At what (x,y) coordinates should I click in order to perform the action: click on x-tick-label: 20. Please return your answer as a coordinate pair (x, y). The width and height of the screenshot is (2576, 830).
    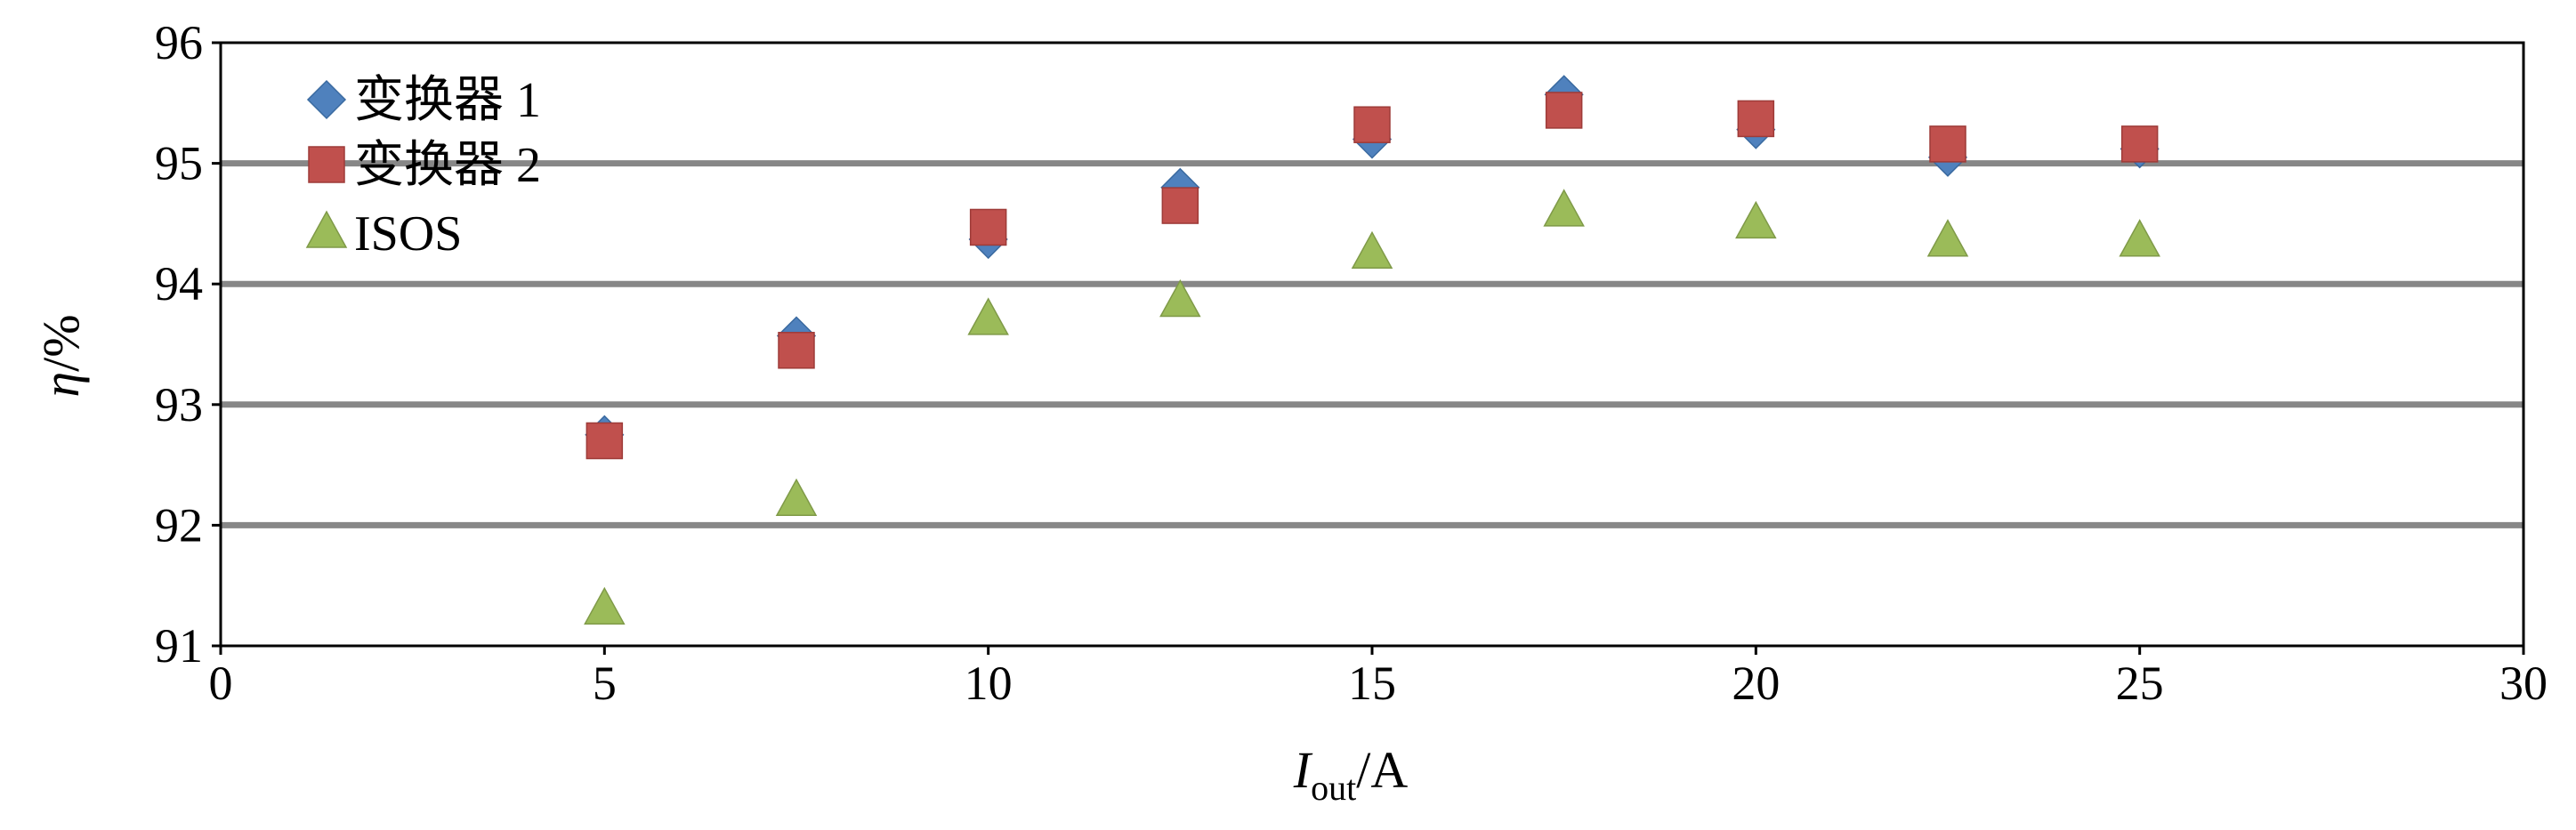
    Looking at the image, I should click on (1756, 683).